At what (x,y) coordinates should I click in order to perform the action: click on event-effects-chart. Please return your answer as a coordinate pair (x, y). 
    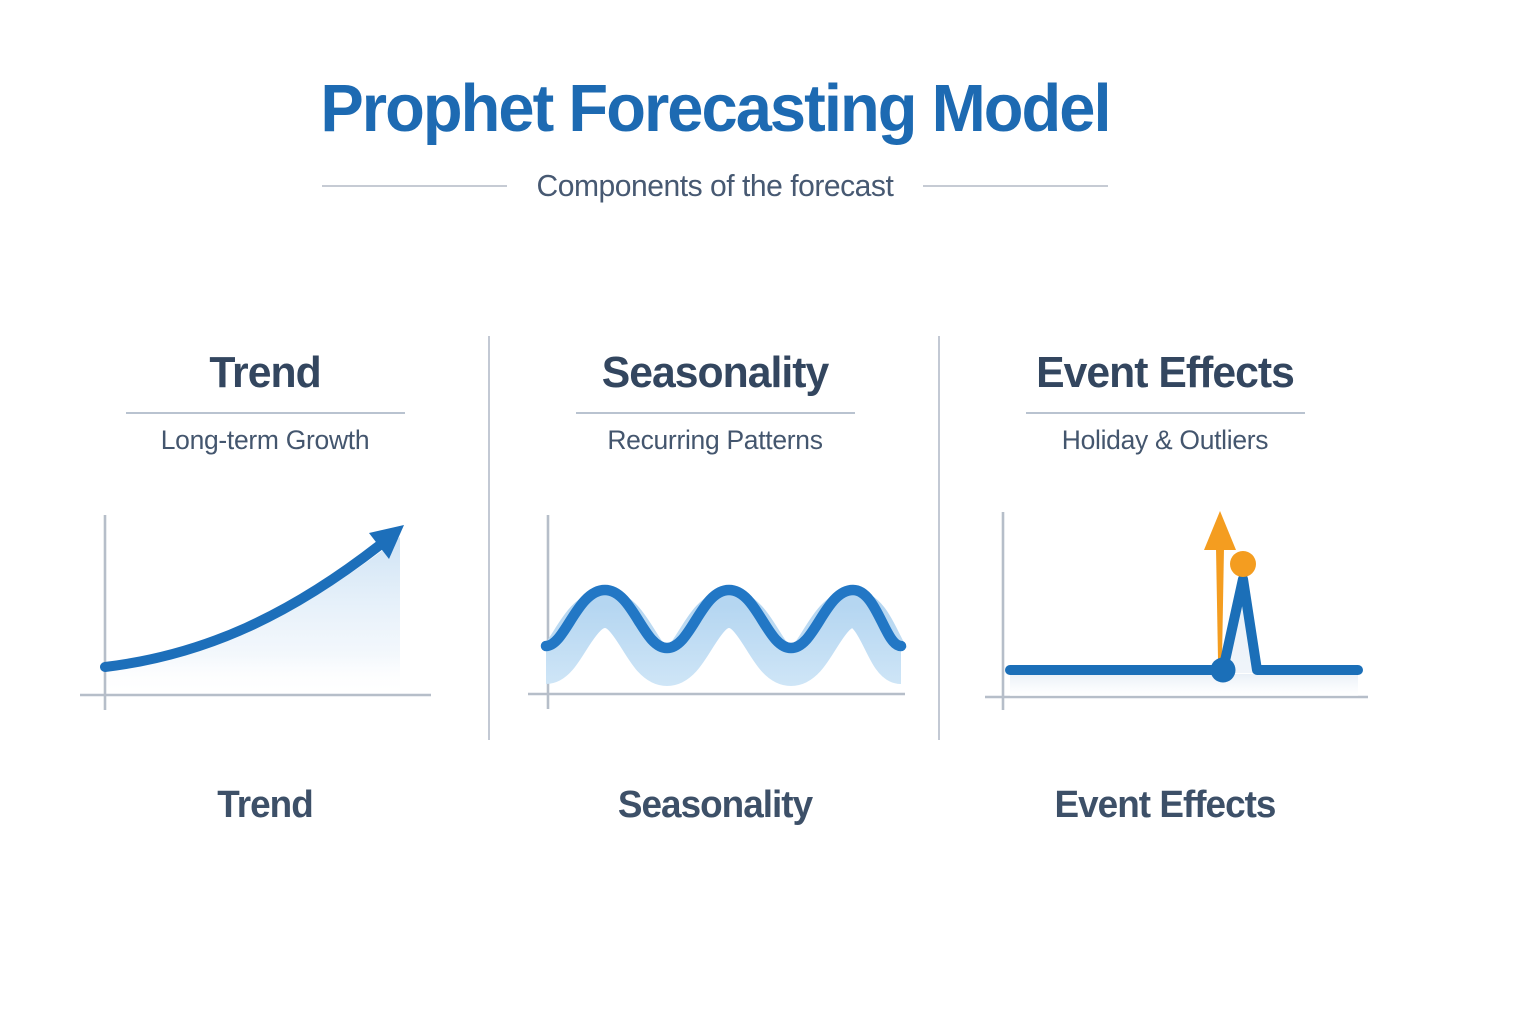
    Looking at the image, I should click on (1165, 614).